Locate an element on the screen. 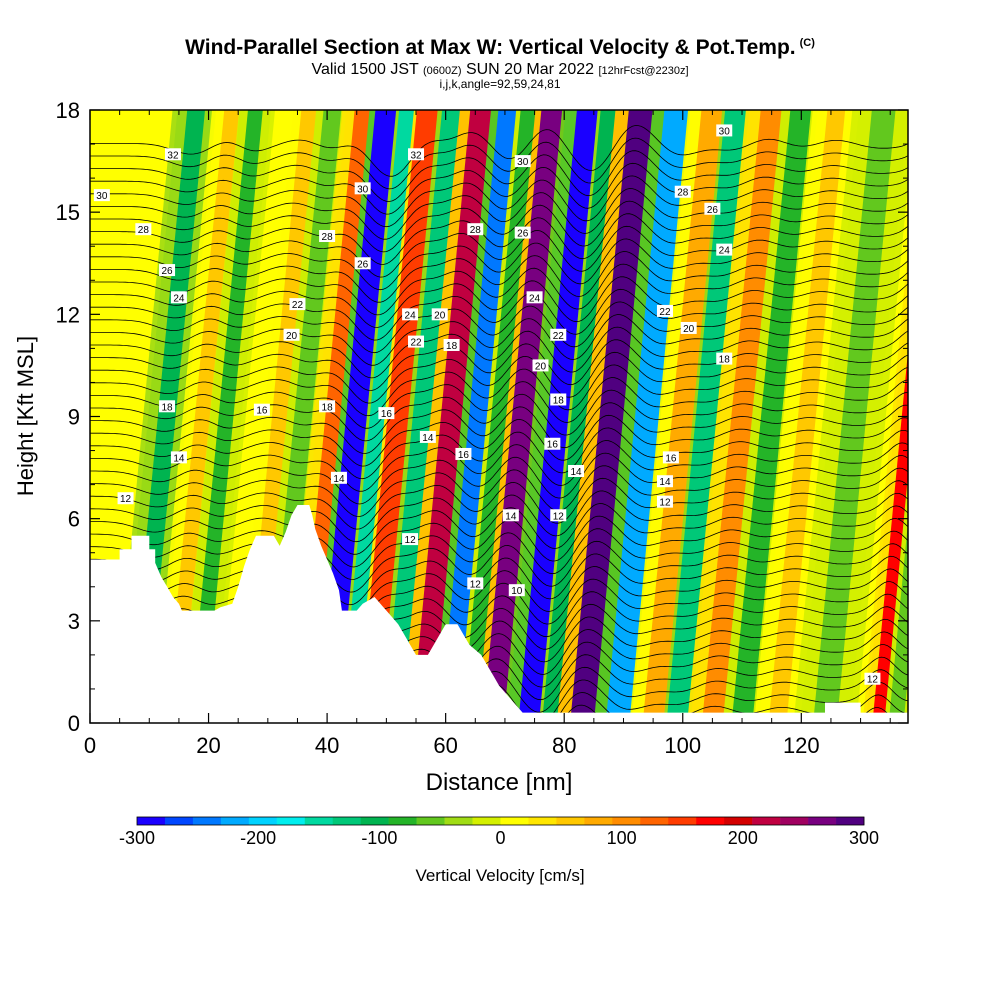  colorbar-tick-label: 0 is located at coordinates (500, 838).